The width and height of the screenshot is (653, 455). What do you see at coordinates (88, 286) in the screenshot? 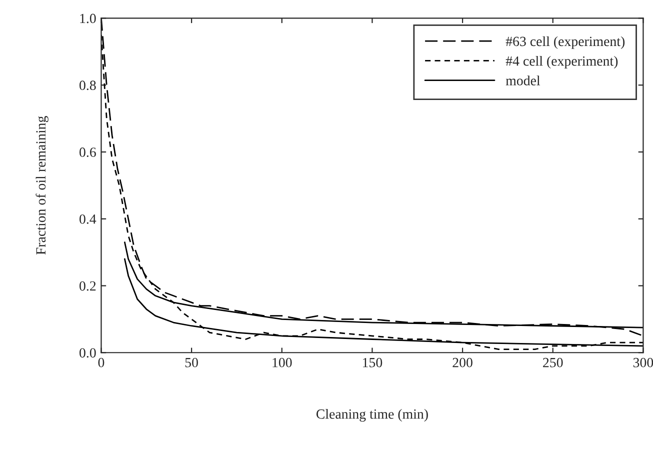
I see `y-tick-label: 0.2` at bounding box center [88, 286].